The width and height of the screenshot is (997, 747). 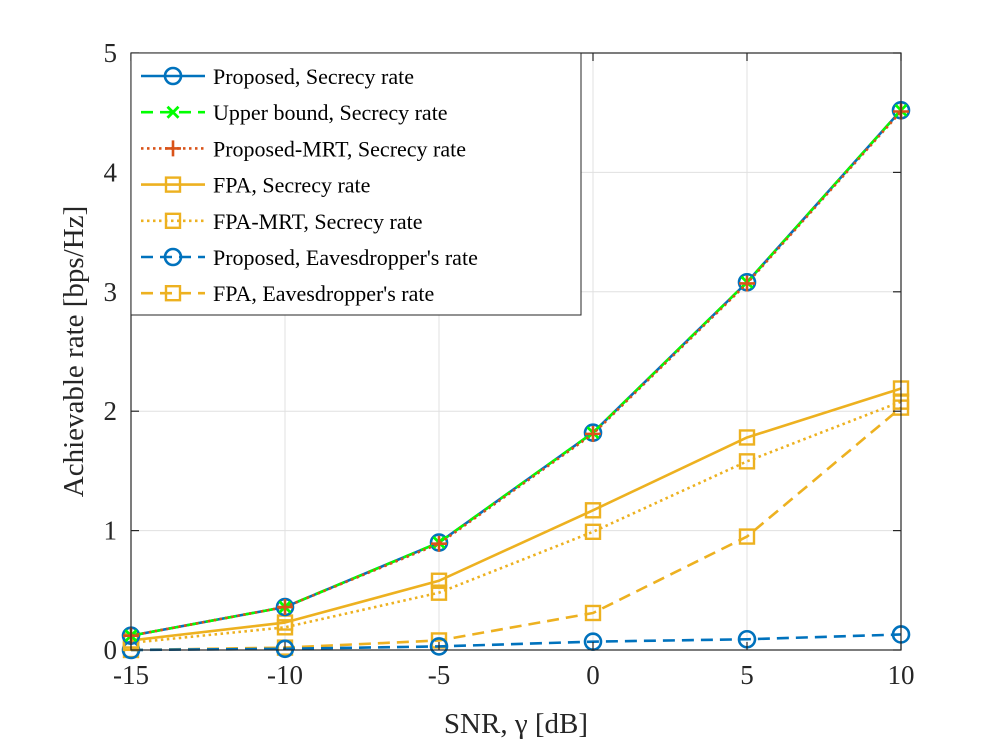 What do you see at coordinates (901, 675) in the screenshot?
I see `x-tick-label: 10` at bounding box center [901, 675].